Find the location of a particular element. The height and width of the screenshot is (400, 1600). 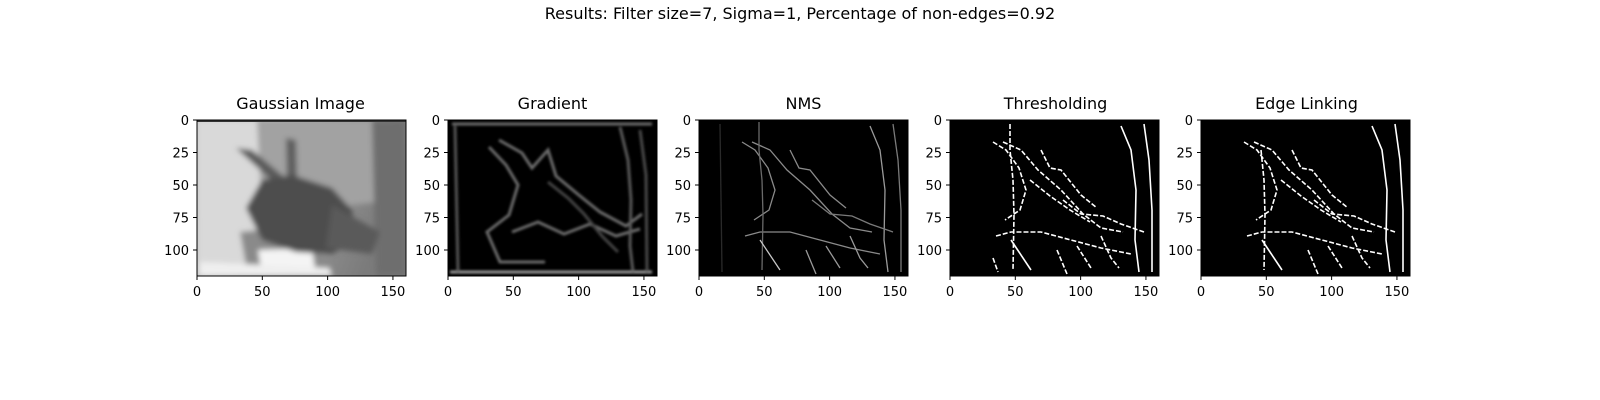

panel-gradient is located at coordinates (552, 198).